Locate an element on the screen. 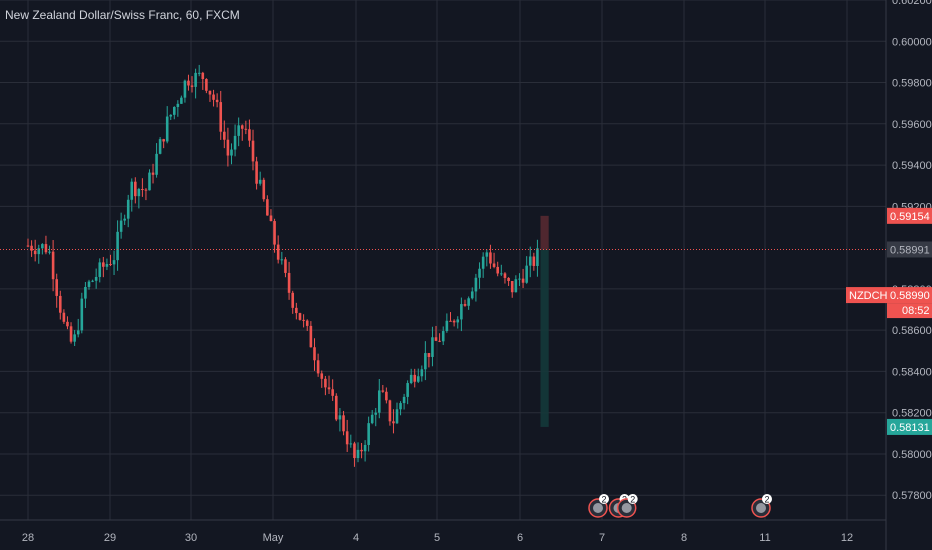 This screenshot has width=932, height=550. target-price-tag-bg is located at coordinates (909, 426).